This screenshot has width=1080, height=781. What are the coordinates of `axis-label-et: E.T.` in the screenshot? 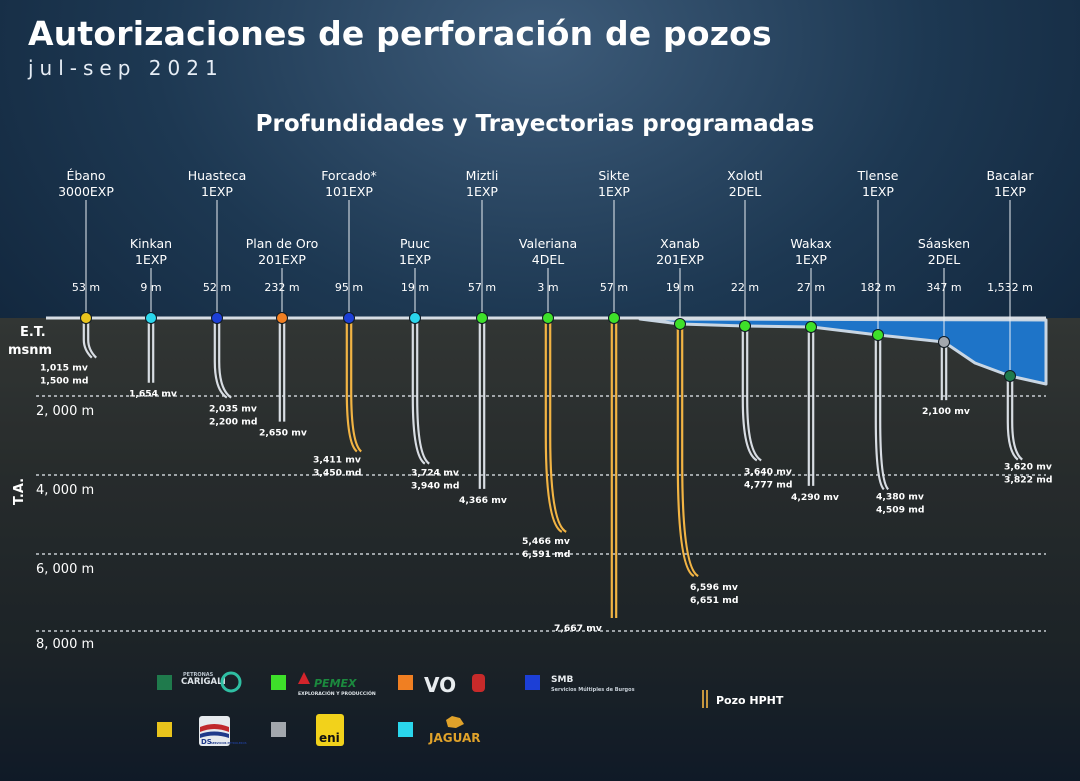 It's located at (33, 332).